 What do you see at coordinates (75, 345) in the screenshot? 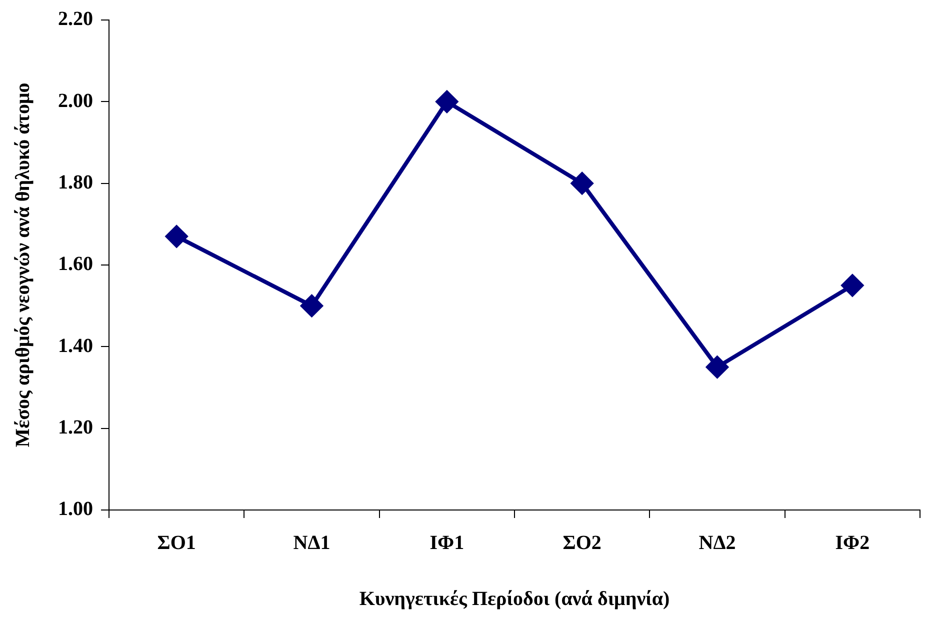
I see `y-tick-label: 1.40` at bounding box center [75, 345].